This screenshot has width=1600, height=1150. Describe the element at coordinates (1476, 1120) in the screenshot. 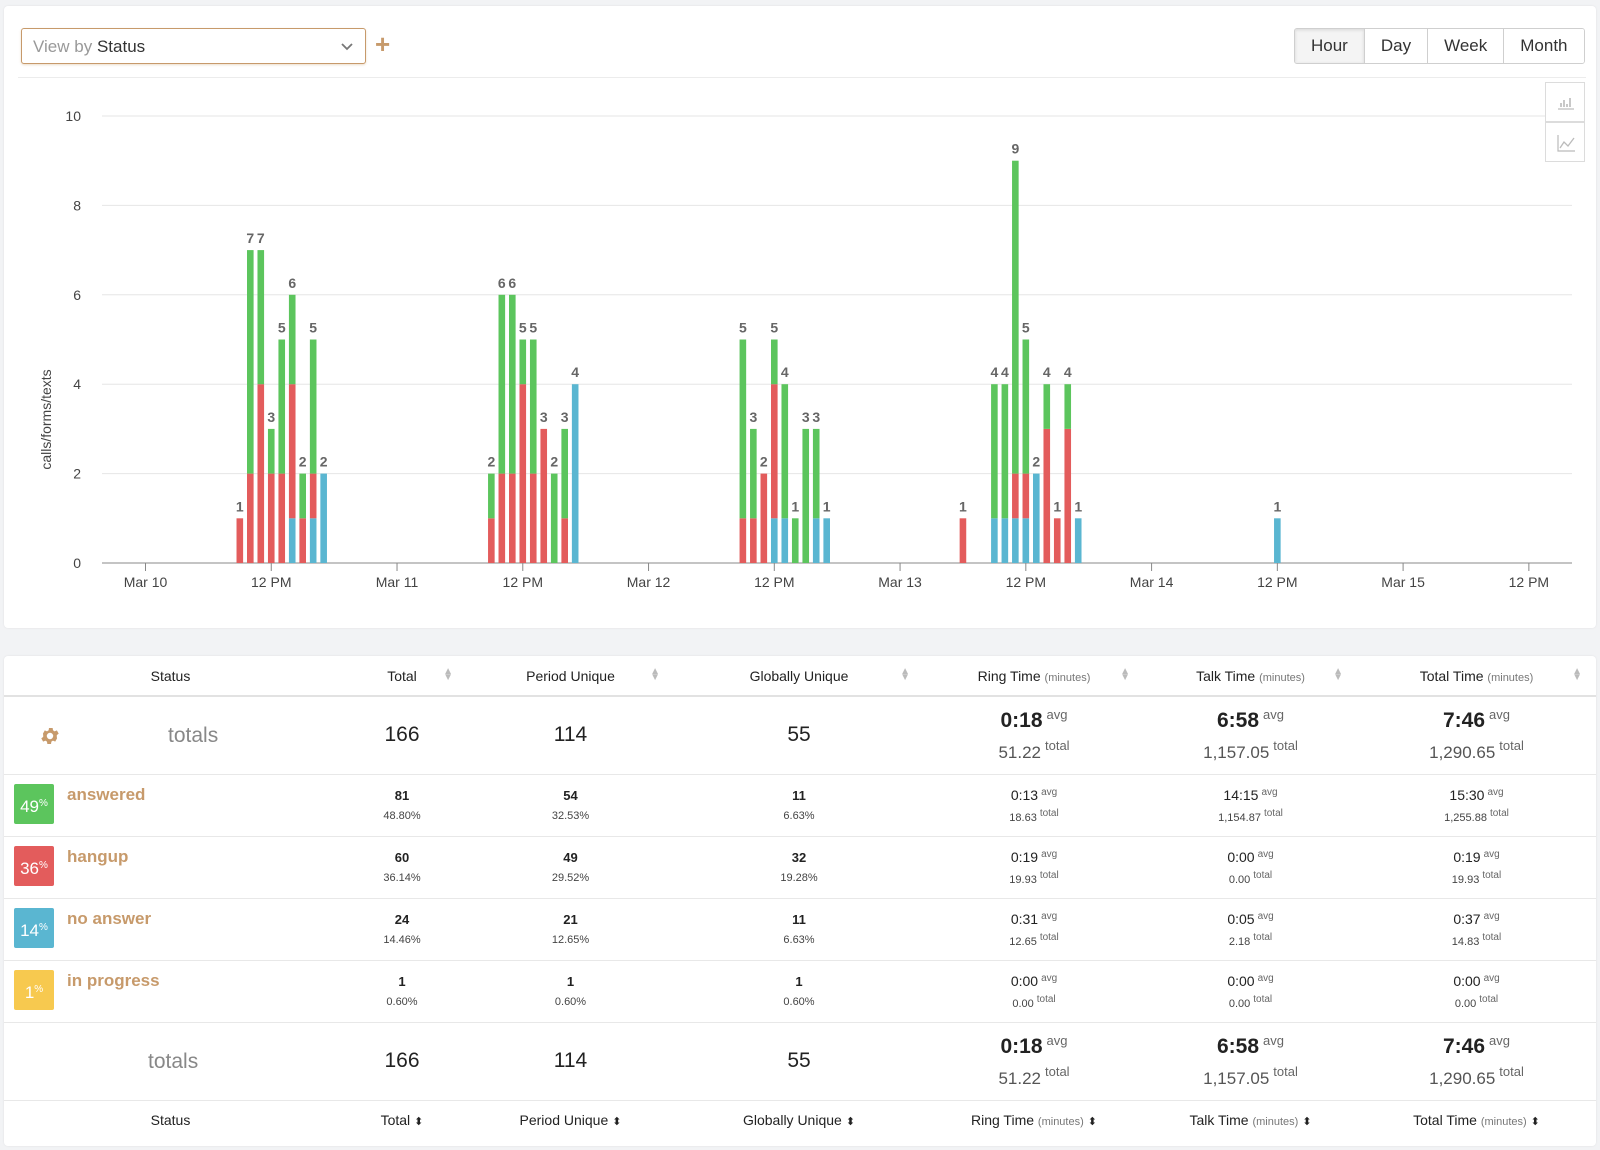

I see `footer-total-time: Total Time (minutes) ⬍` at that location.